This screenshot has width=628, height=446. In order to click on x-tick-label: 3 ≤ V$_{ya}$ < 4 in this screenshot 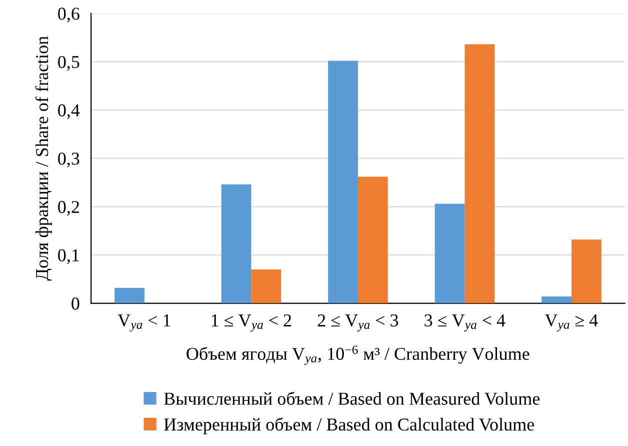, I will do `click(465, 323)`.